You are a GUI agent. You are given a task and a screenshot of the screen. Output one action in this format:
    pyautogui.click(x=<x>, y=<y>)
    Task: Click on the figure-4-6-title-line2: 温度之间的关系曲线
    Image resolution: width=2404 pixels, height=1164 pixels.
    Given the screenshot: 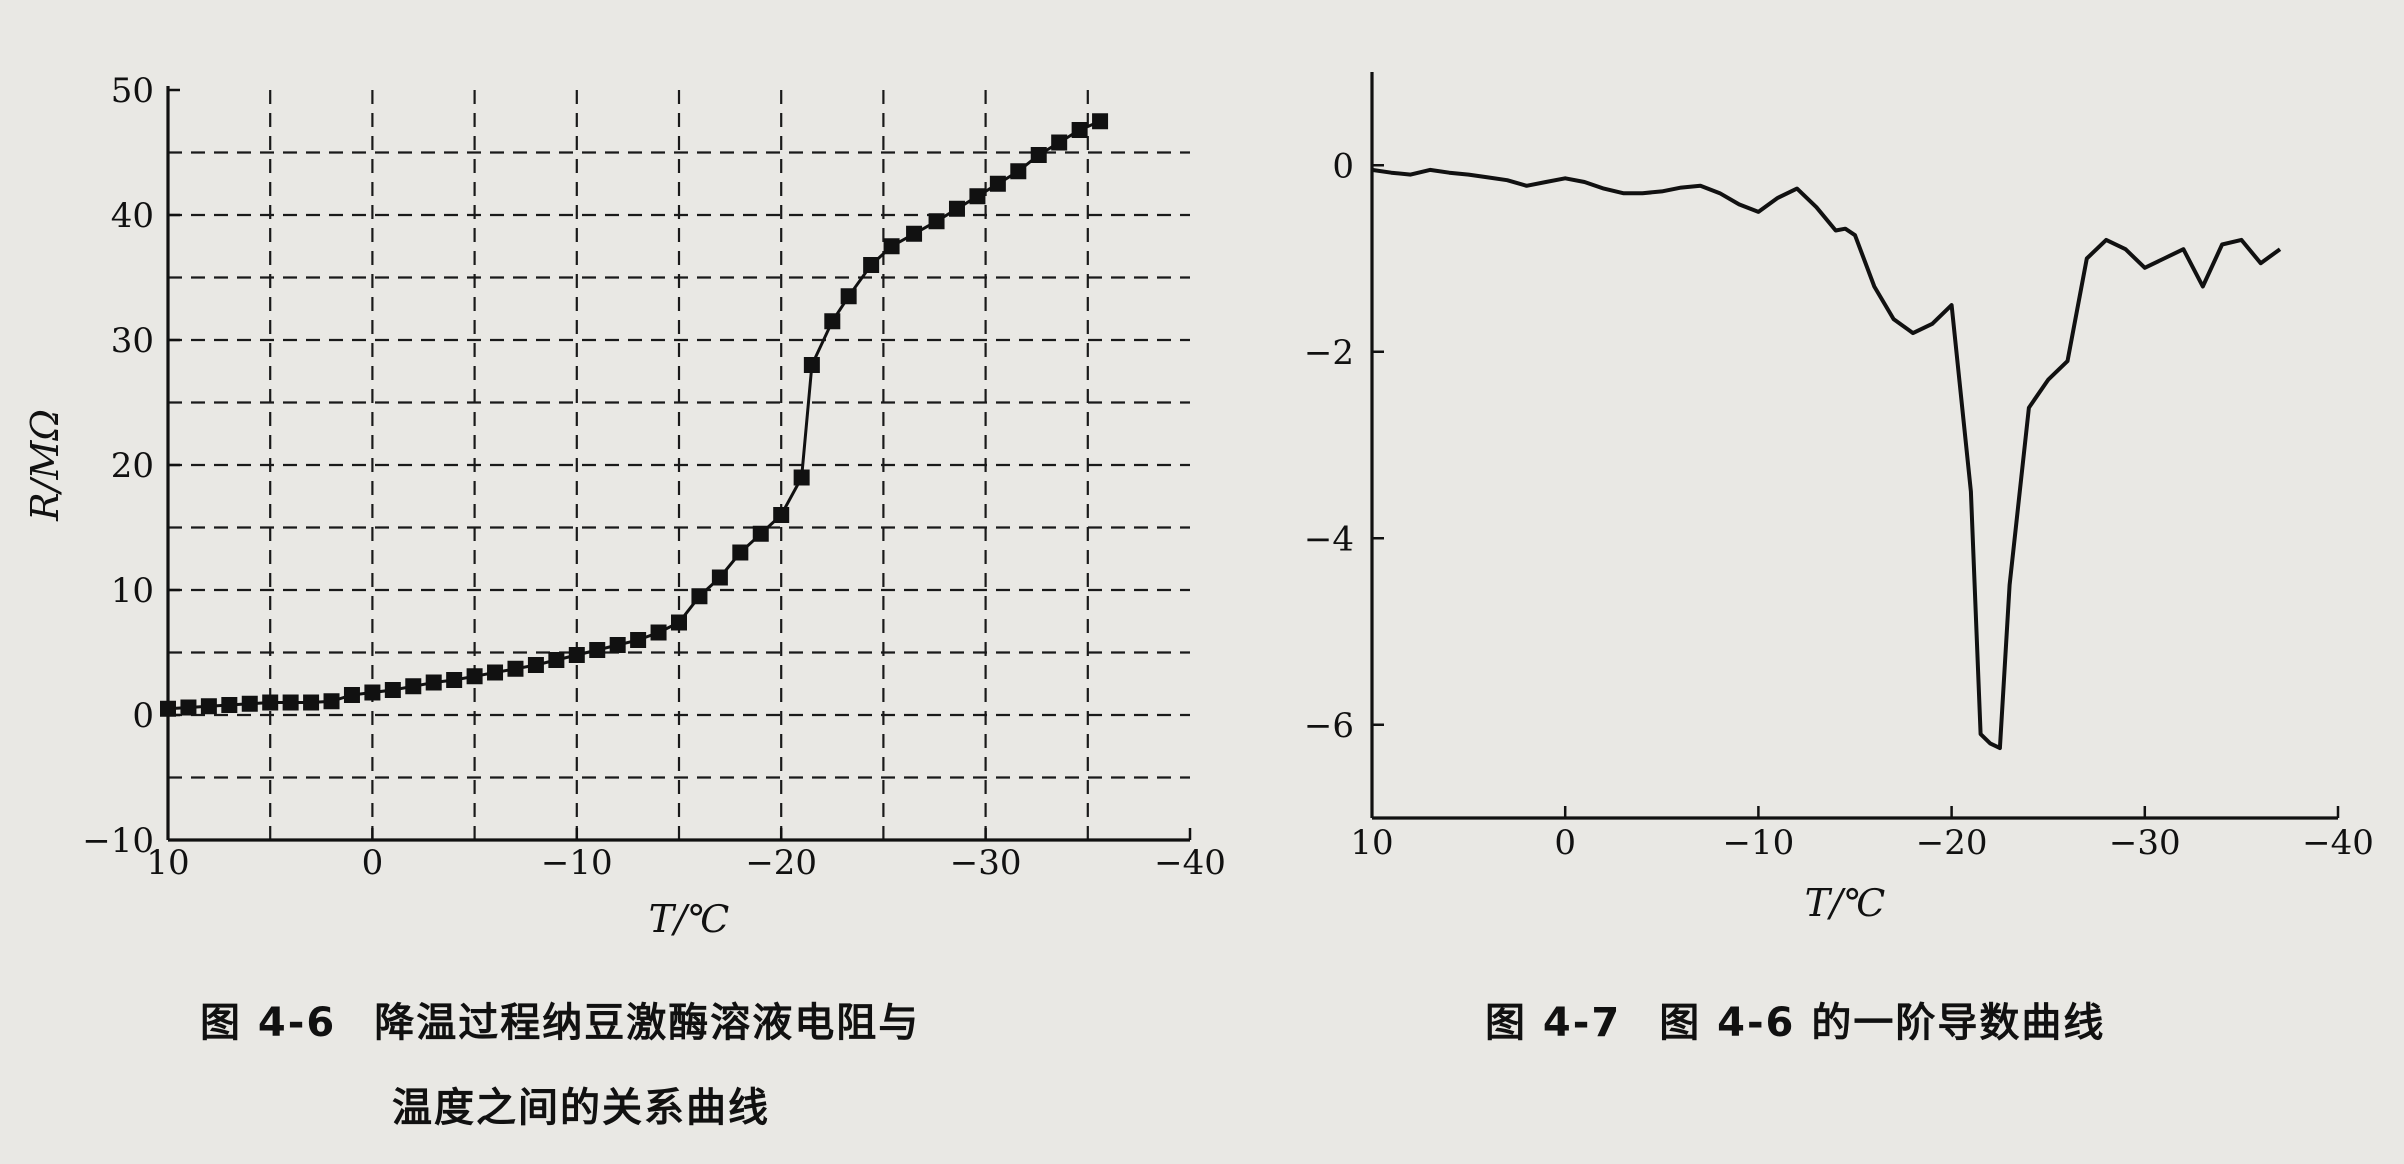 What is the action you would take?
    pyautogui.click(x=581, y=1108)
    